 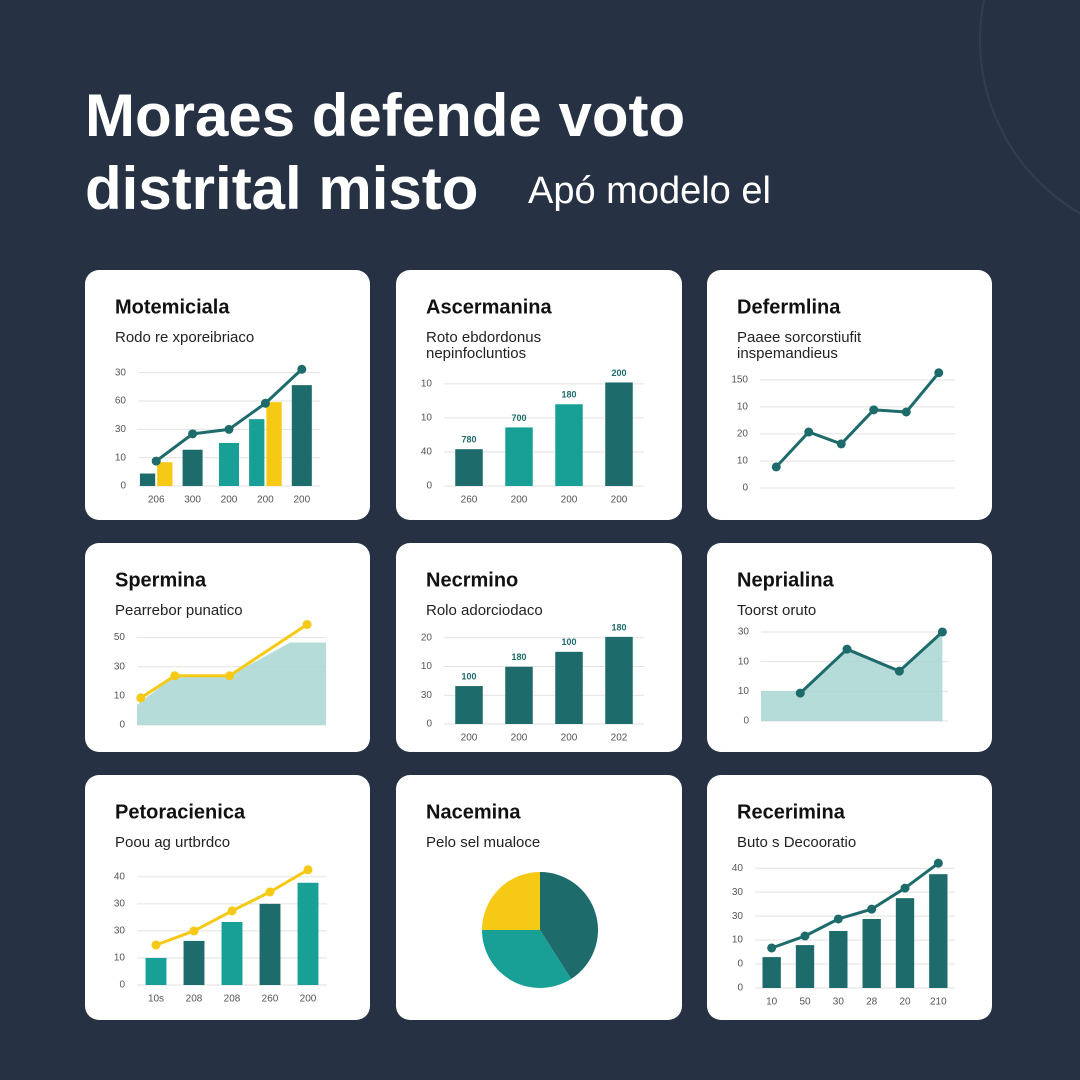 I want to click on card-subtitle: Paaee sorcorstiufit, so click(x=799, y=337).